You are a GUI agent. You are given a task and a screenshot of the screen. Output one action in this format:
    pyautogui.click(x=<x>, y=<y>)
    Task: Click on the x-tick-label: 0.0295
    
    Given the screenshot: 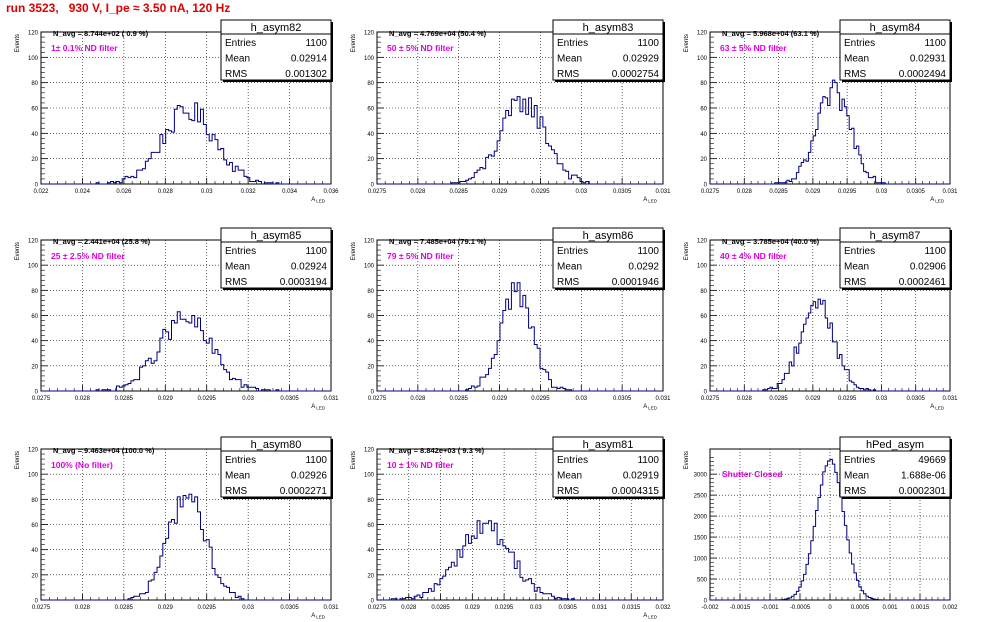 What is the action you would take?
    pyautogui.click(x=207, y=399)
    